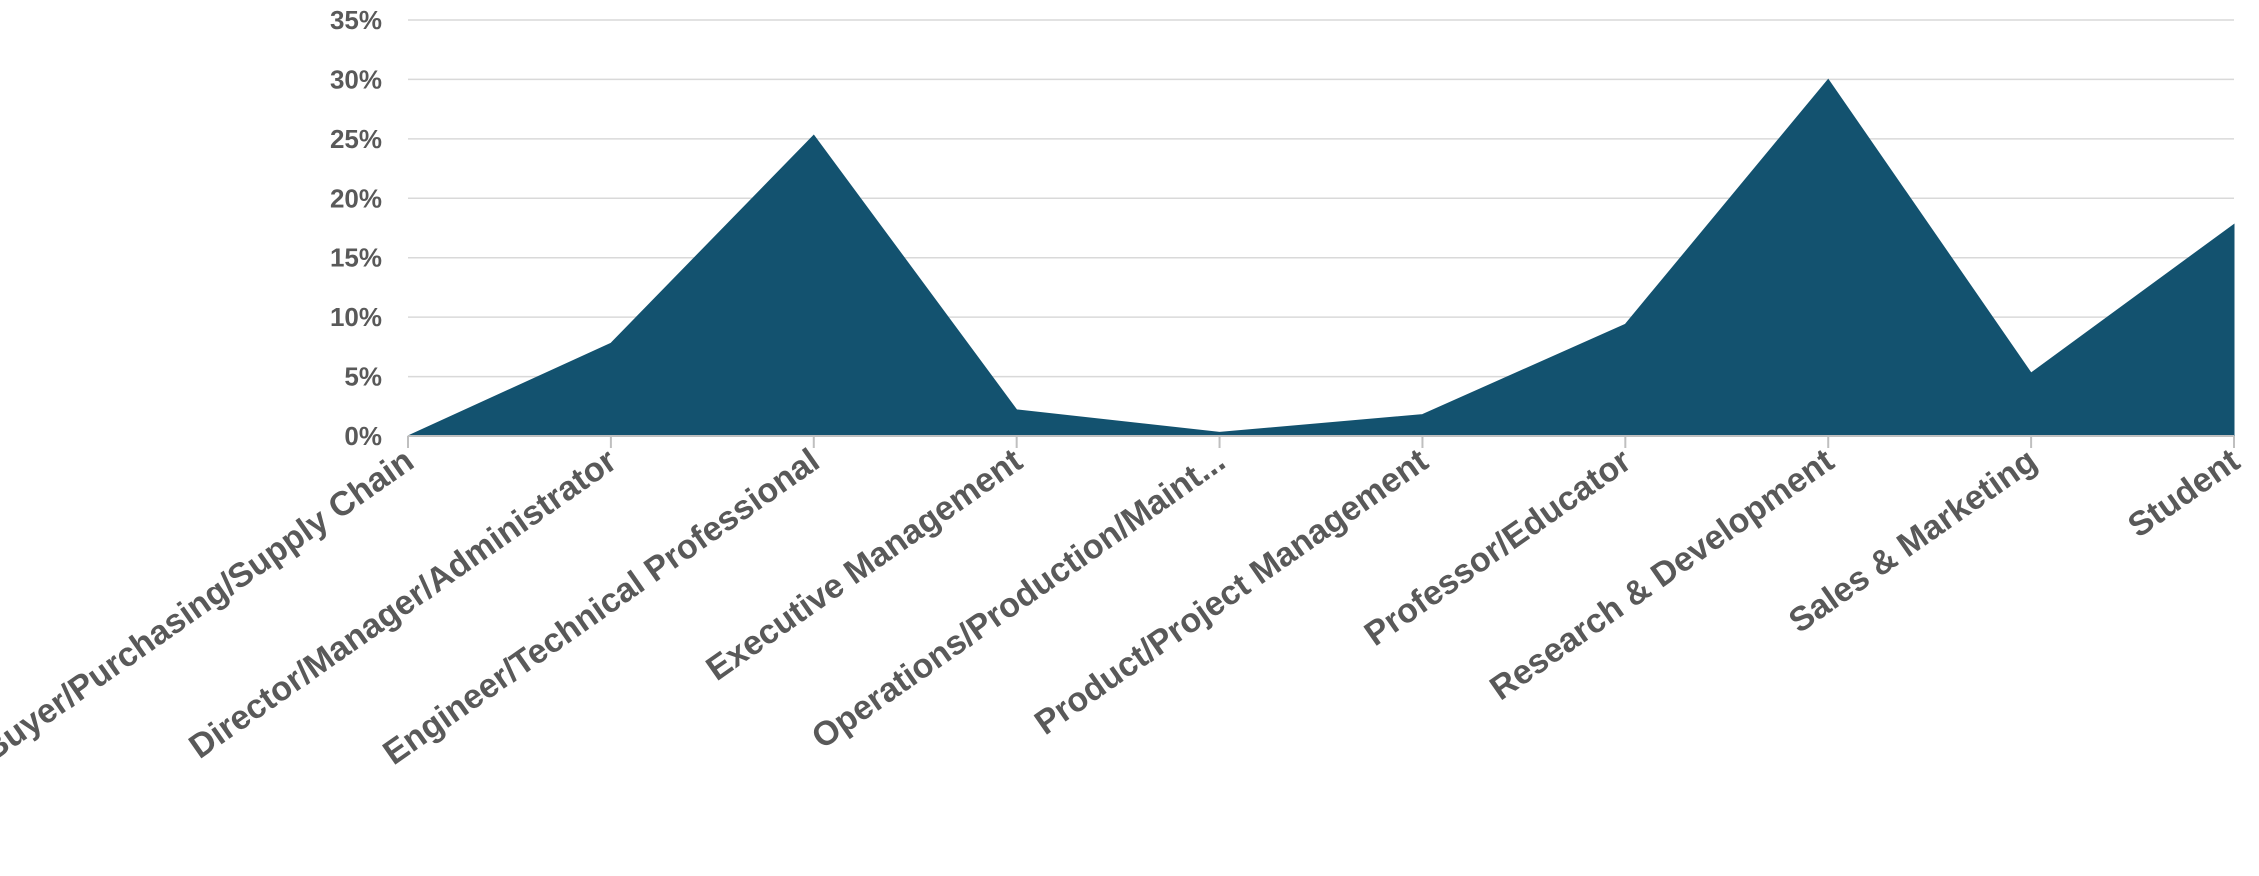  I want to click on x-tick-label: Director/Manager/Administrator, so click(402, 603).